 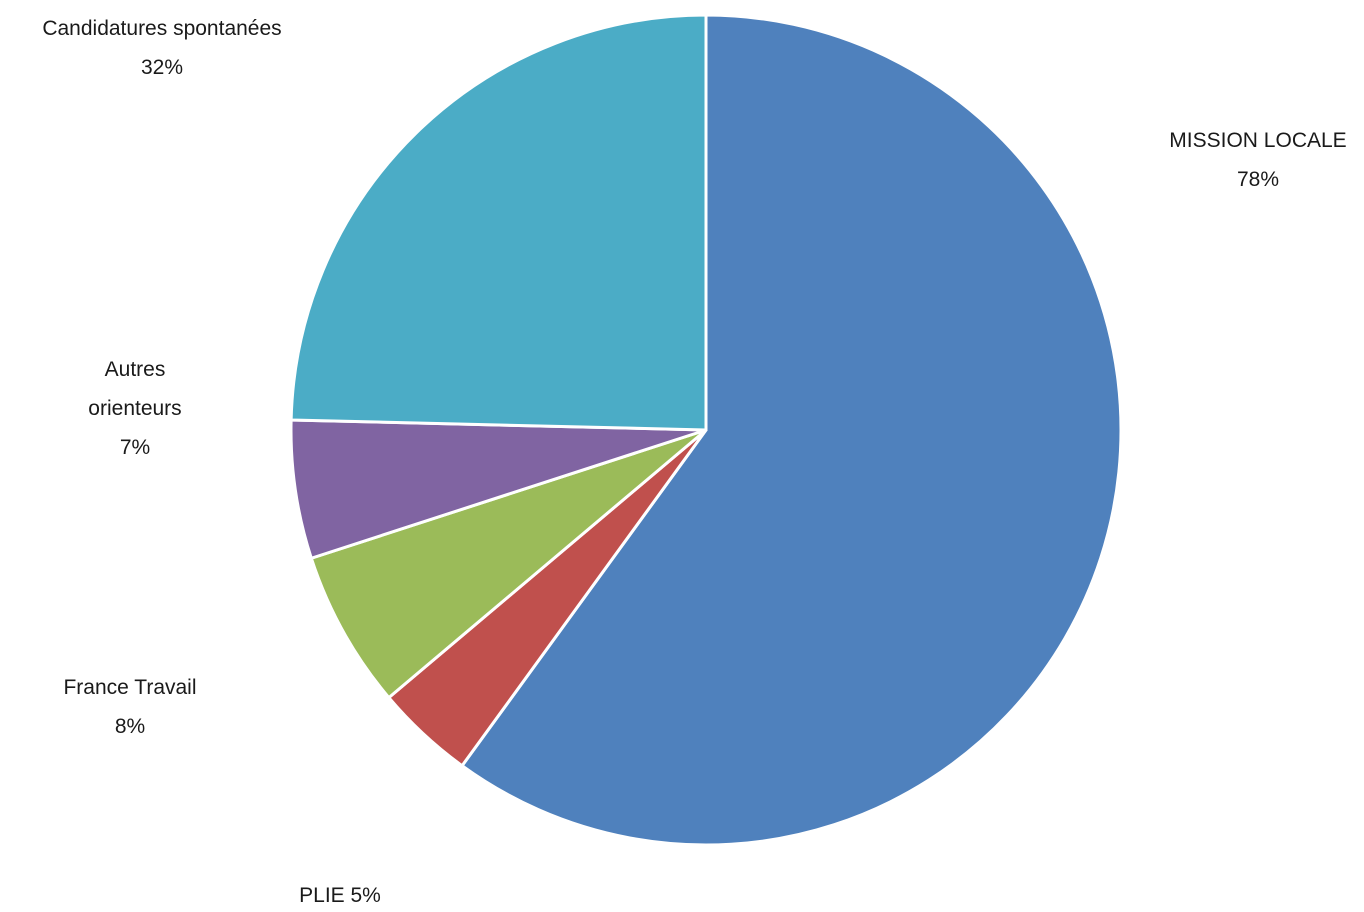 What do you see at coordinates (130, 726) in the screenshot?
I see `data-label-line: 8%` at bounding box center [130, 726].